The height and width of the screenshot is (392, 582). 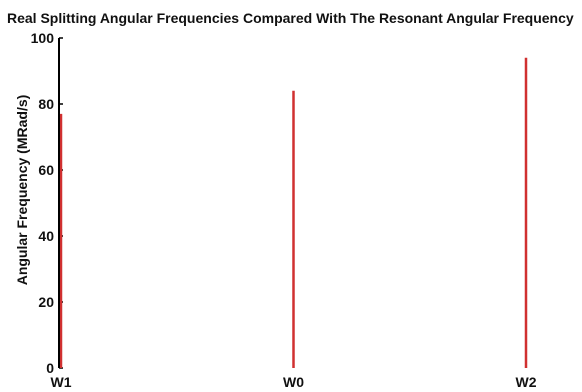 I want to click on x-tick-label-w1: W1, so click(x=61, y=382).